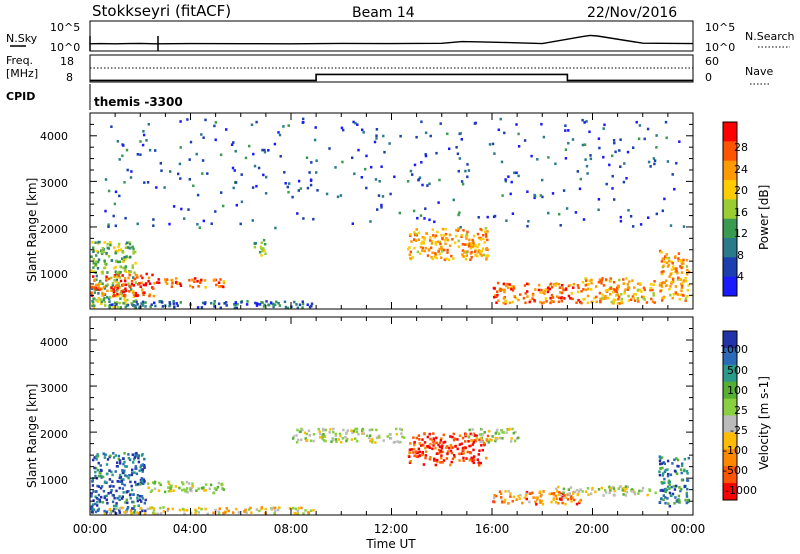  Describe the element at coordinates (730, 209) in the screenshot. I see `colorbar-frame` at that location.